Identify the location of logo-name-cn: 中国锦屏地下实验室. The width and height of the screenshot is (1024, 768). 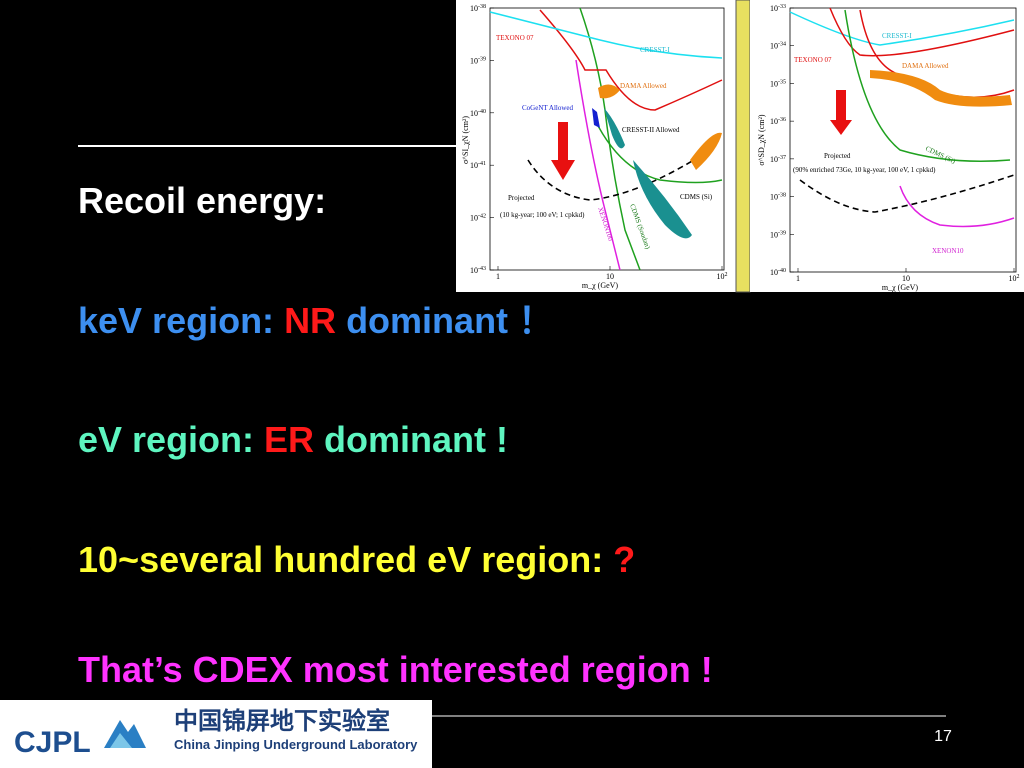
(282, 721).